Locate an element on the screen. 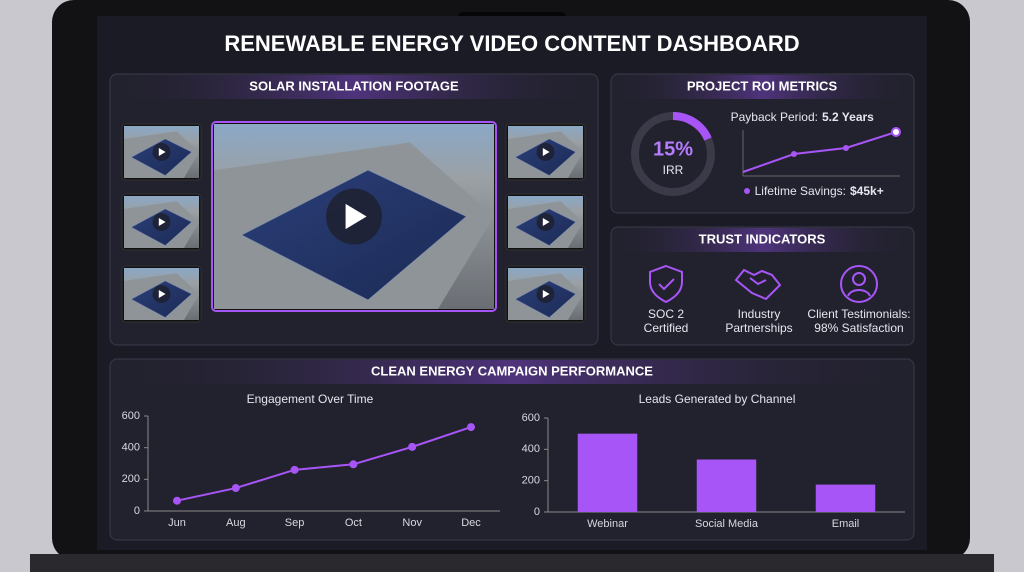 This screenshot has width=1024, height=572. trust-icons is located at coordinates (763, 284).